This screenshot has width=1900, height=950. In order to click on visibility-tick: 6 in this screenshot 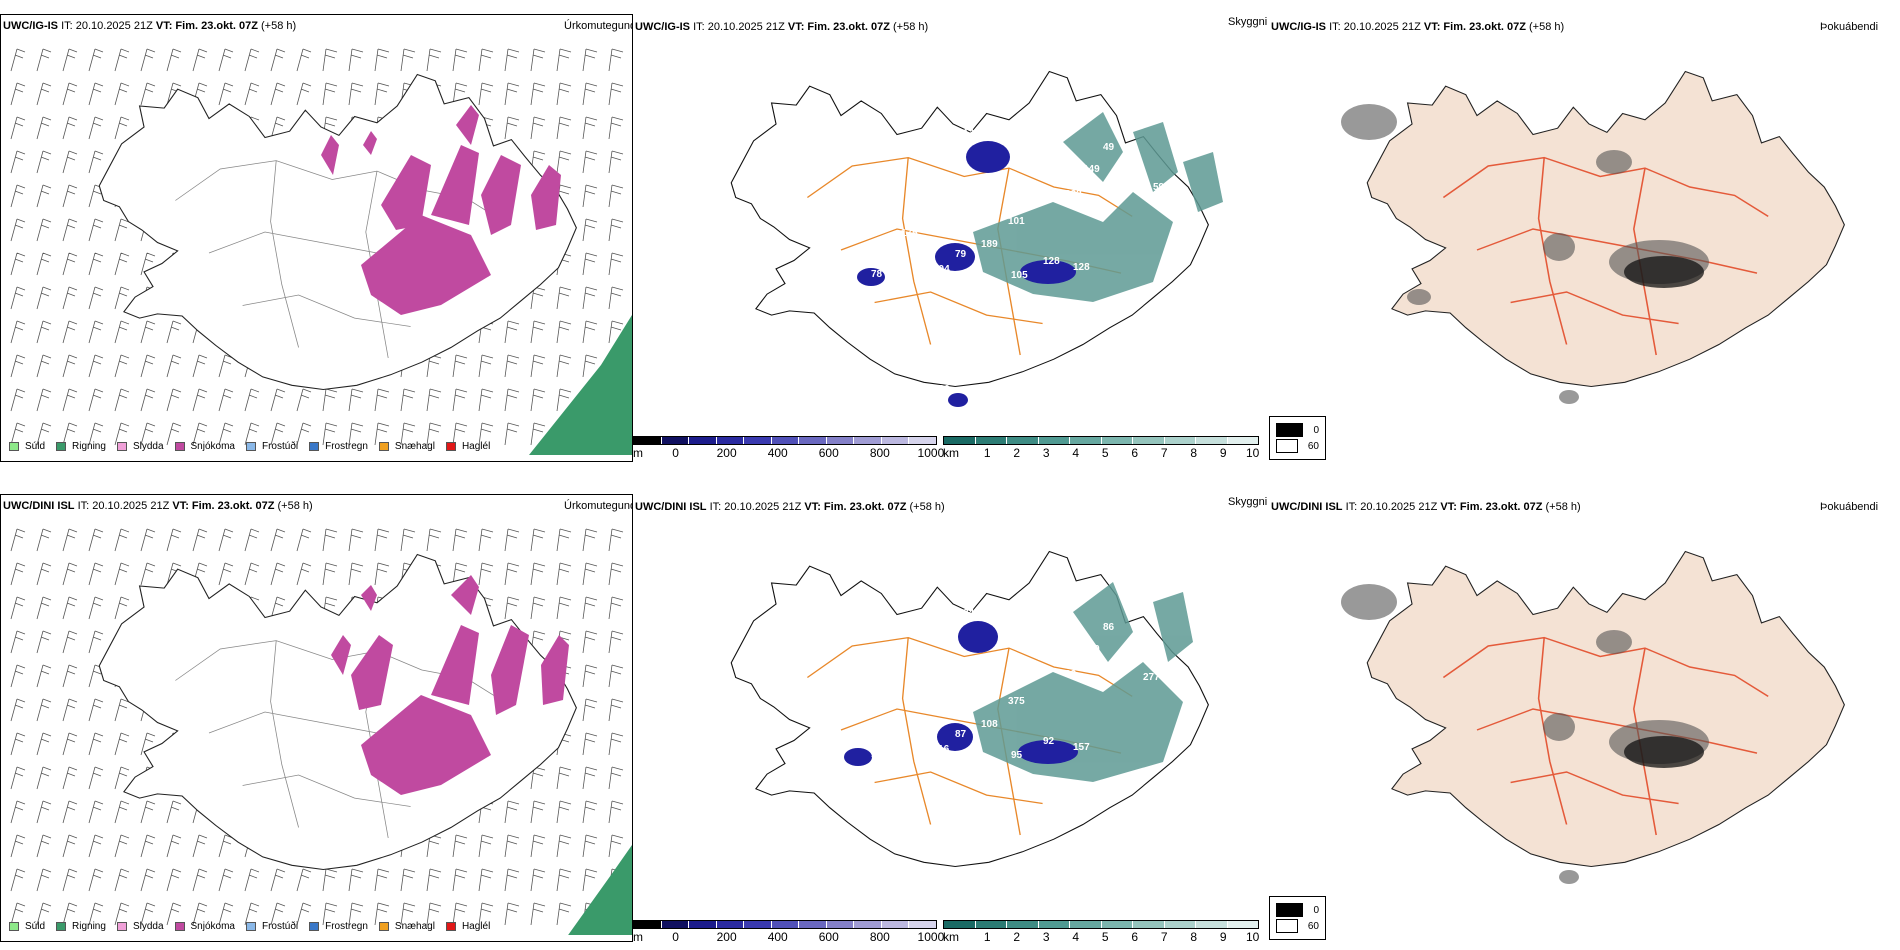, I will do `click(1135, 937)`.